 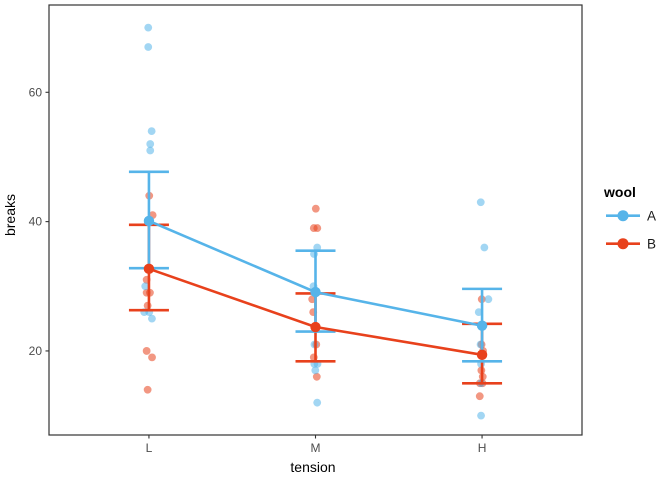 I want to click on y-axis-title: breaks, so click(x=10, y=215).